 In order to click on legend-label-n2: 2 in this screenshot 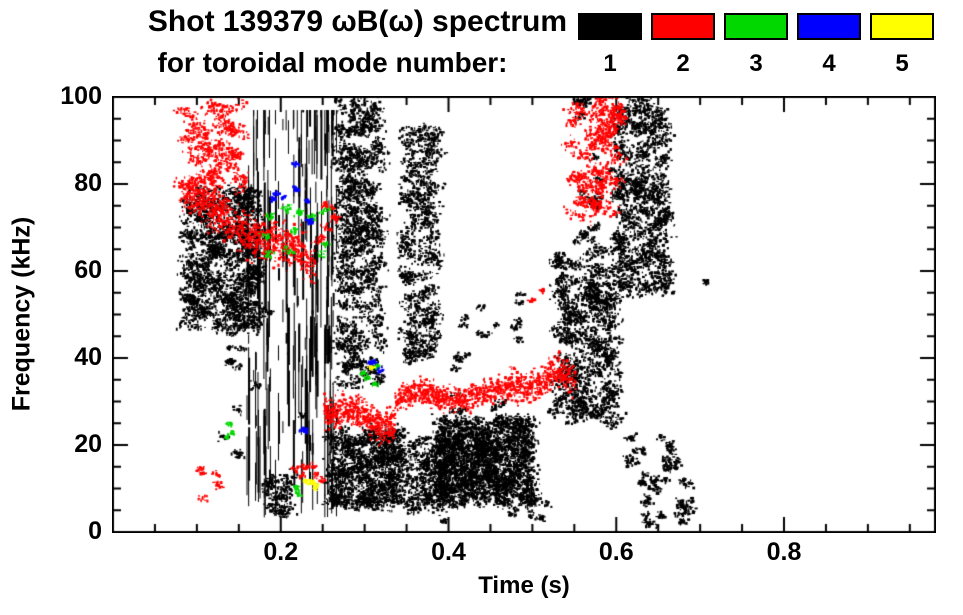, I will do `click(683, 63)`.